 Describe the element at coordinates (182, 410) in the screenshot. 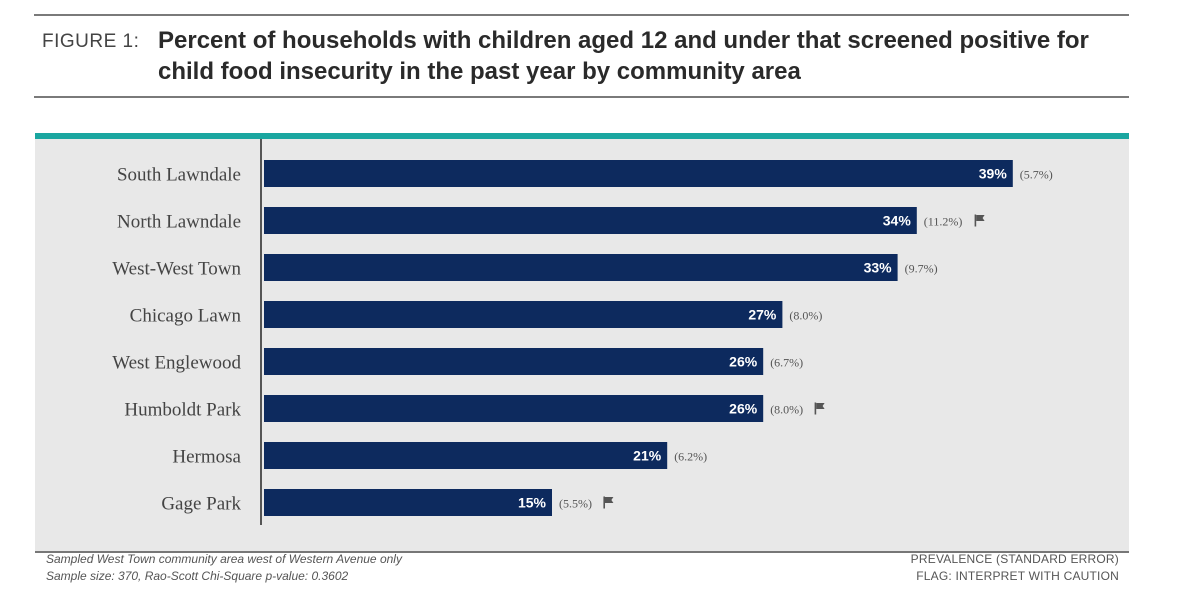

I see `category-label: Humboldt Park` at that location.